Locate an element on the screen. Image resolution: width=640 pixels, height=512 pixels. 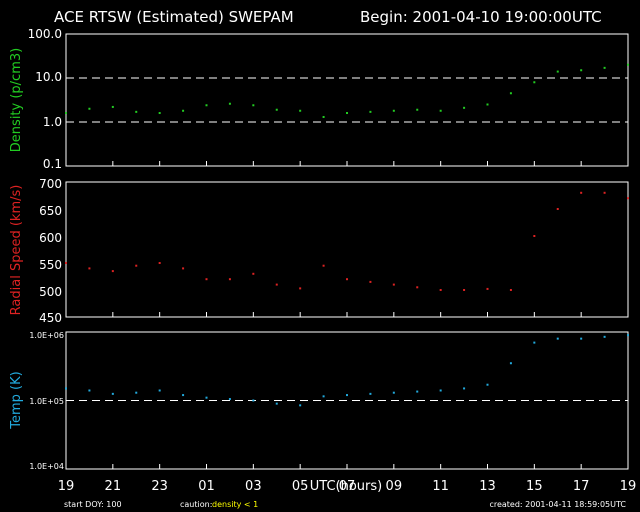
x-tick-label: 21 is located at coordinates (113, 486).